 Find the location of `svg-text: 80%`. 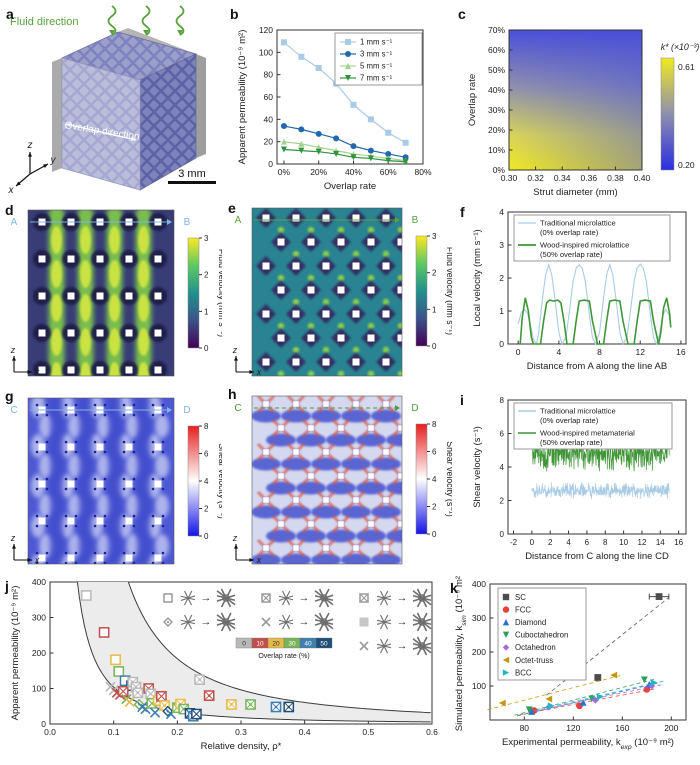

svg-text: 80% is located at coordinates (422, 172).